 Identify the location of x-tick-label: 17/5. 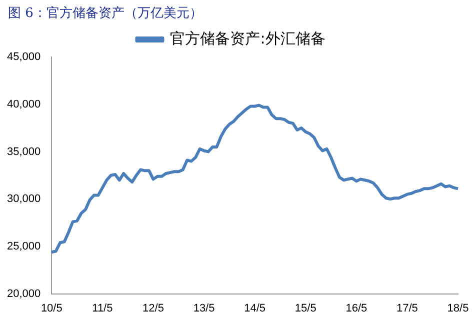
(407, 308).